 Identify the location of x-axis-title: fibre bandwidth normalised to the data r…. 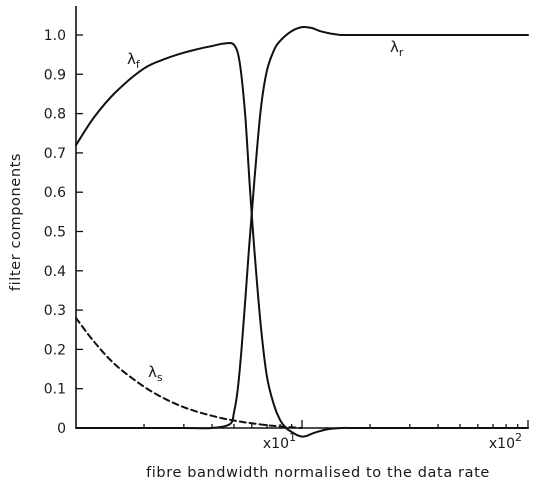
(318, 473).